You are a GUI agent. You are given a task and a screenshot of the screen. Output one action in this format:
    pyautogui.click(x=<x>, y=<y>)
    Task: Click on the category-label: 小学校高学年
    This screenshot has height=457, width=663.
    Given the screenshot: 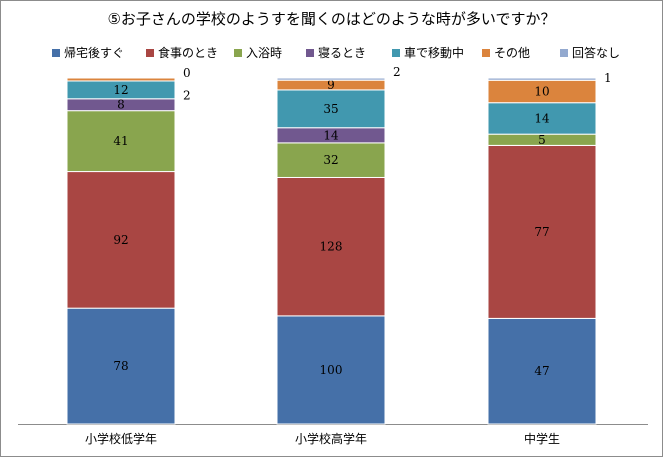 What is the action you would take?
    pyautogui.click(x=331, y=438)
    